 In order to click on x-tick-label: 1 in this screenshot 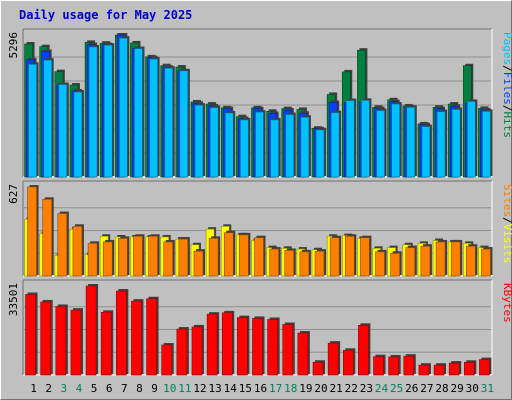, I will do `click(33, 388)`.